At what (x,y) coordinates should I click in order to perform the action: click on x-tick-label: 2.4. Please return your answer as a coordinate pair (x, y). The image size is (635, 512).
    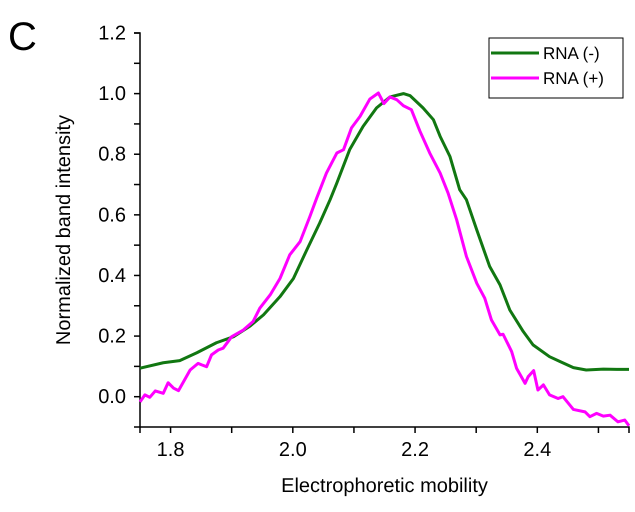
    Looking at the image, I should click on (537, 450).